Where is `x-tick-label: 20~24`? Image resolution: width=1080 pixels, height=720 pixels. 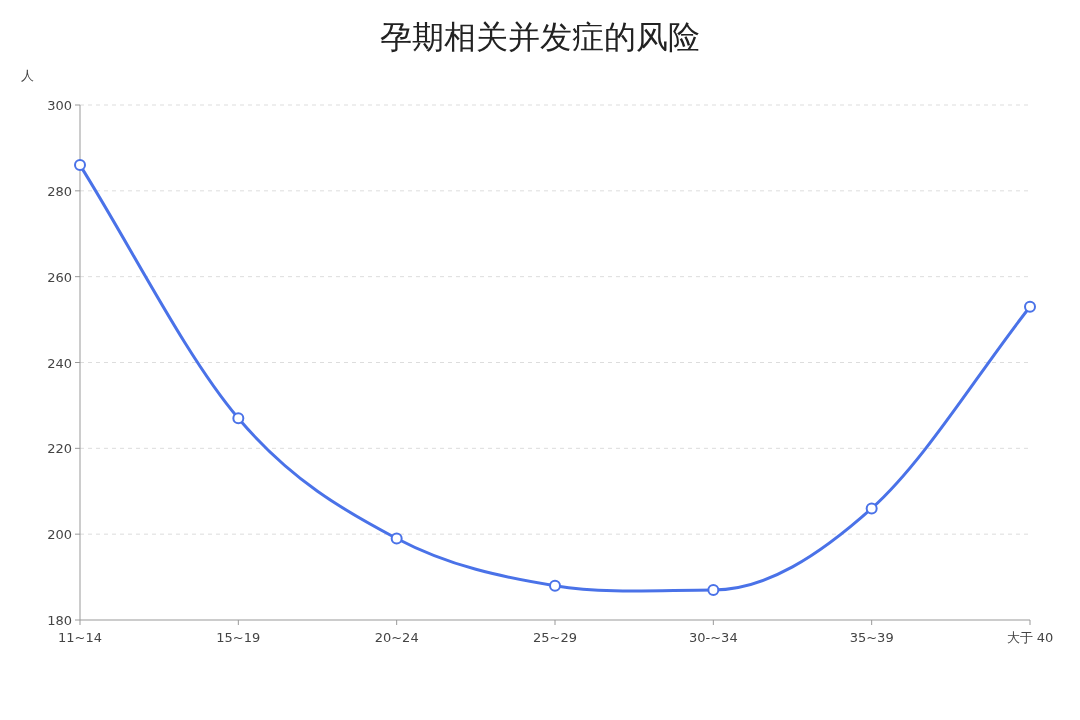
x-tick-label: 20~24 is located at coordinates (396, 637).